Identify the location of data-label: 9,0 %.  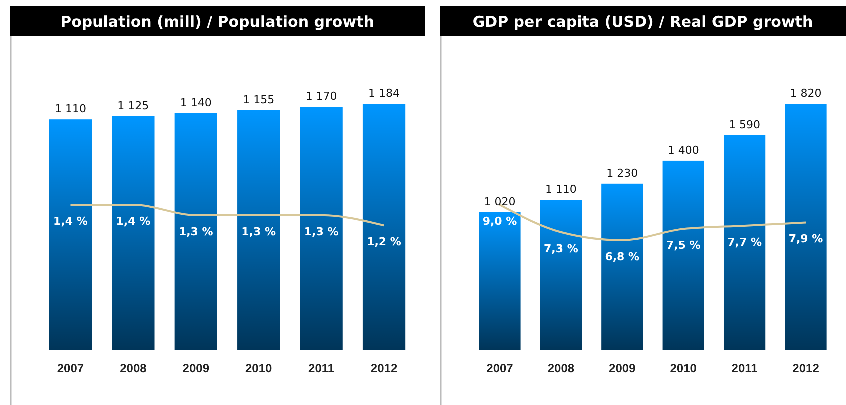
(500, 221).